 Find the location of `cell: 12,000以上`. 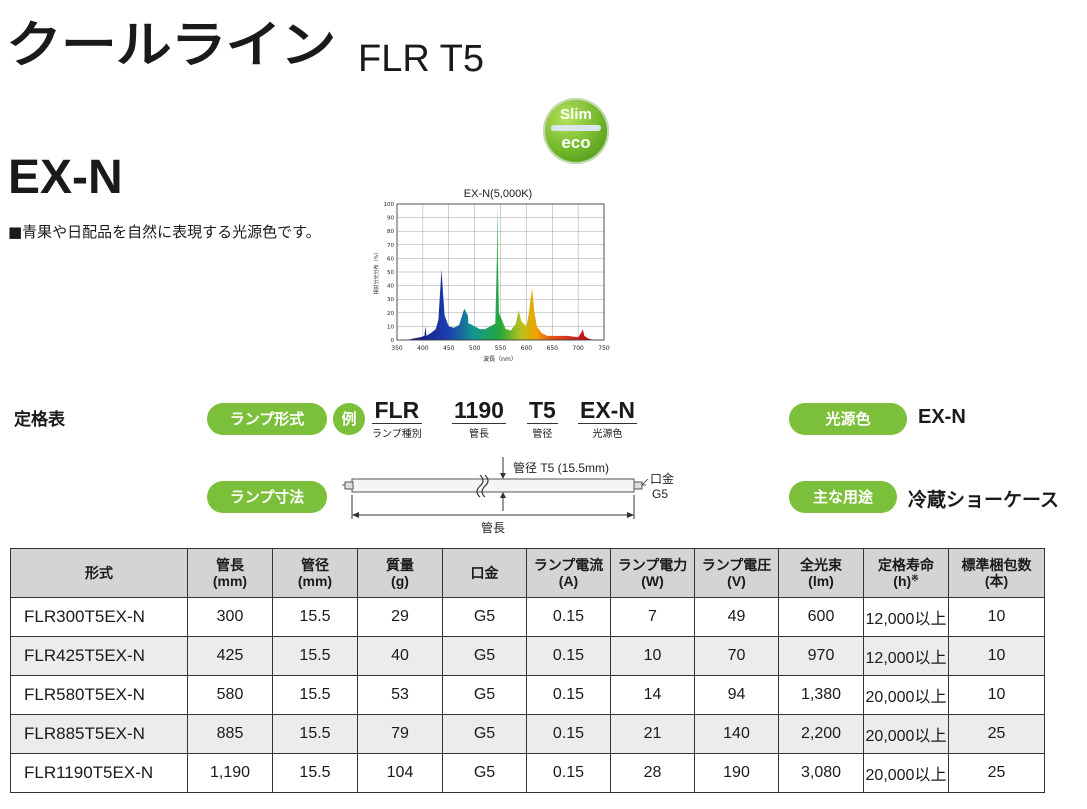

cell: 12,000以上 is located at coordinates (906, 617).